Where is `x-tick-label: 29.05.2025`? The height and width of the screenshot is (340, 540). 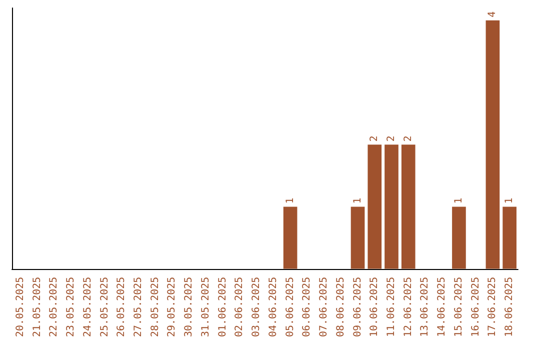
x-tick-label: 29.05.2025 is located at coordinates (172, 307).